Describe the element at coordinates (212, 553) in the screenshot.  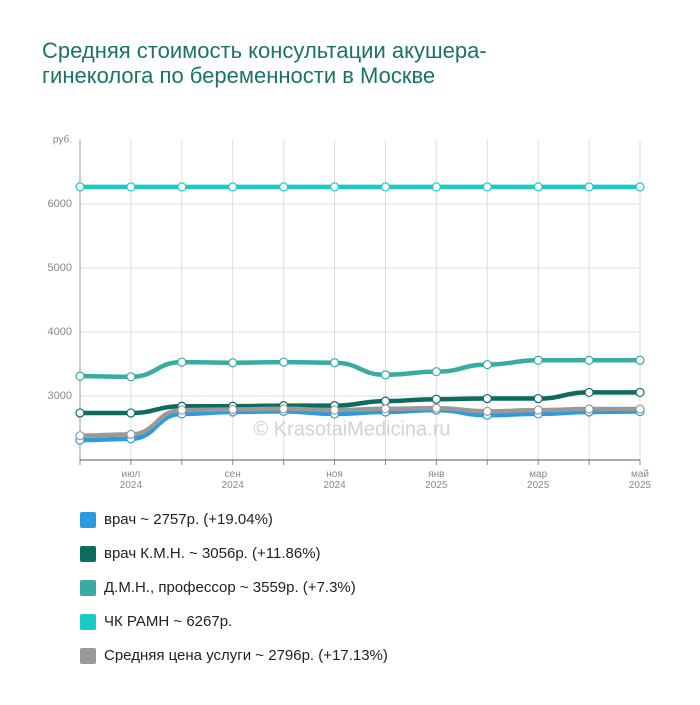
I see `legend-label: врач К.М.Н. ~ 3056р. (+11.86%)` at that location.